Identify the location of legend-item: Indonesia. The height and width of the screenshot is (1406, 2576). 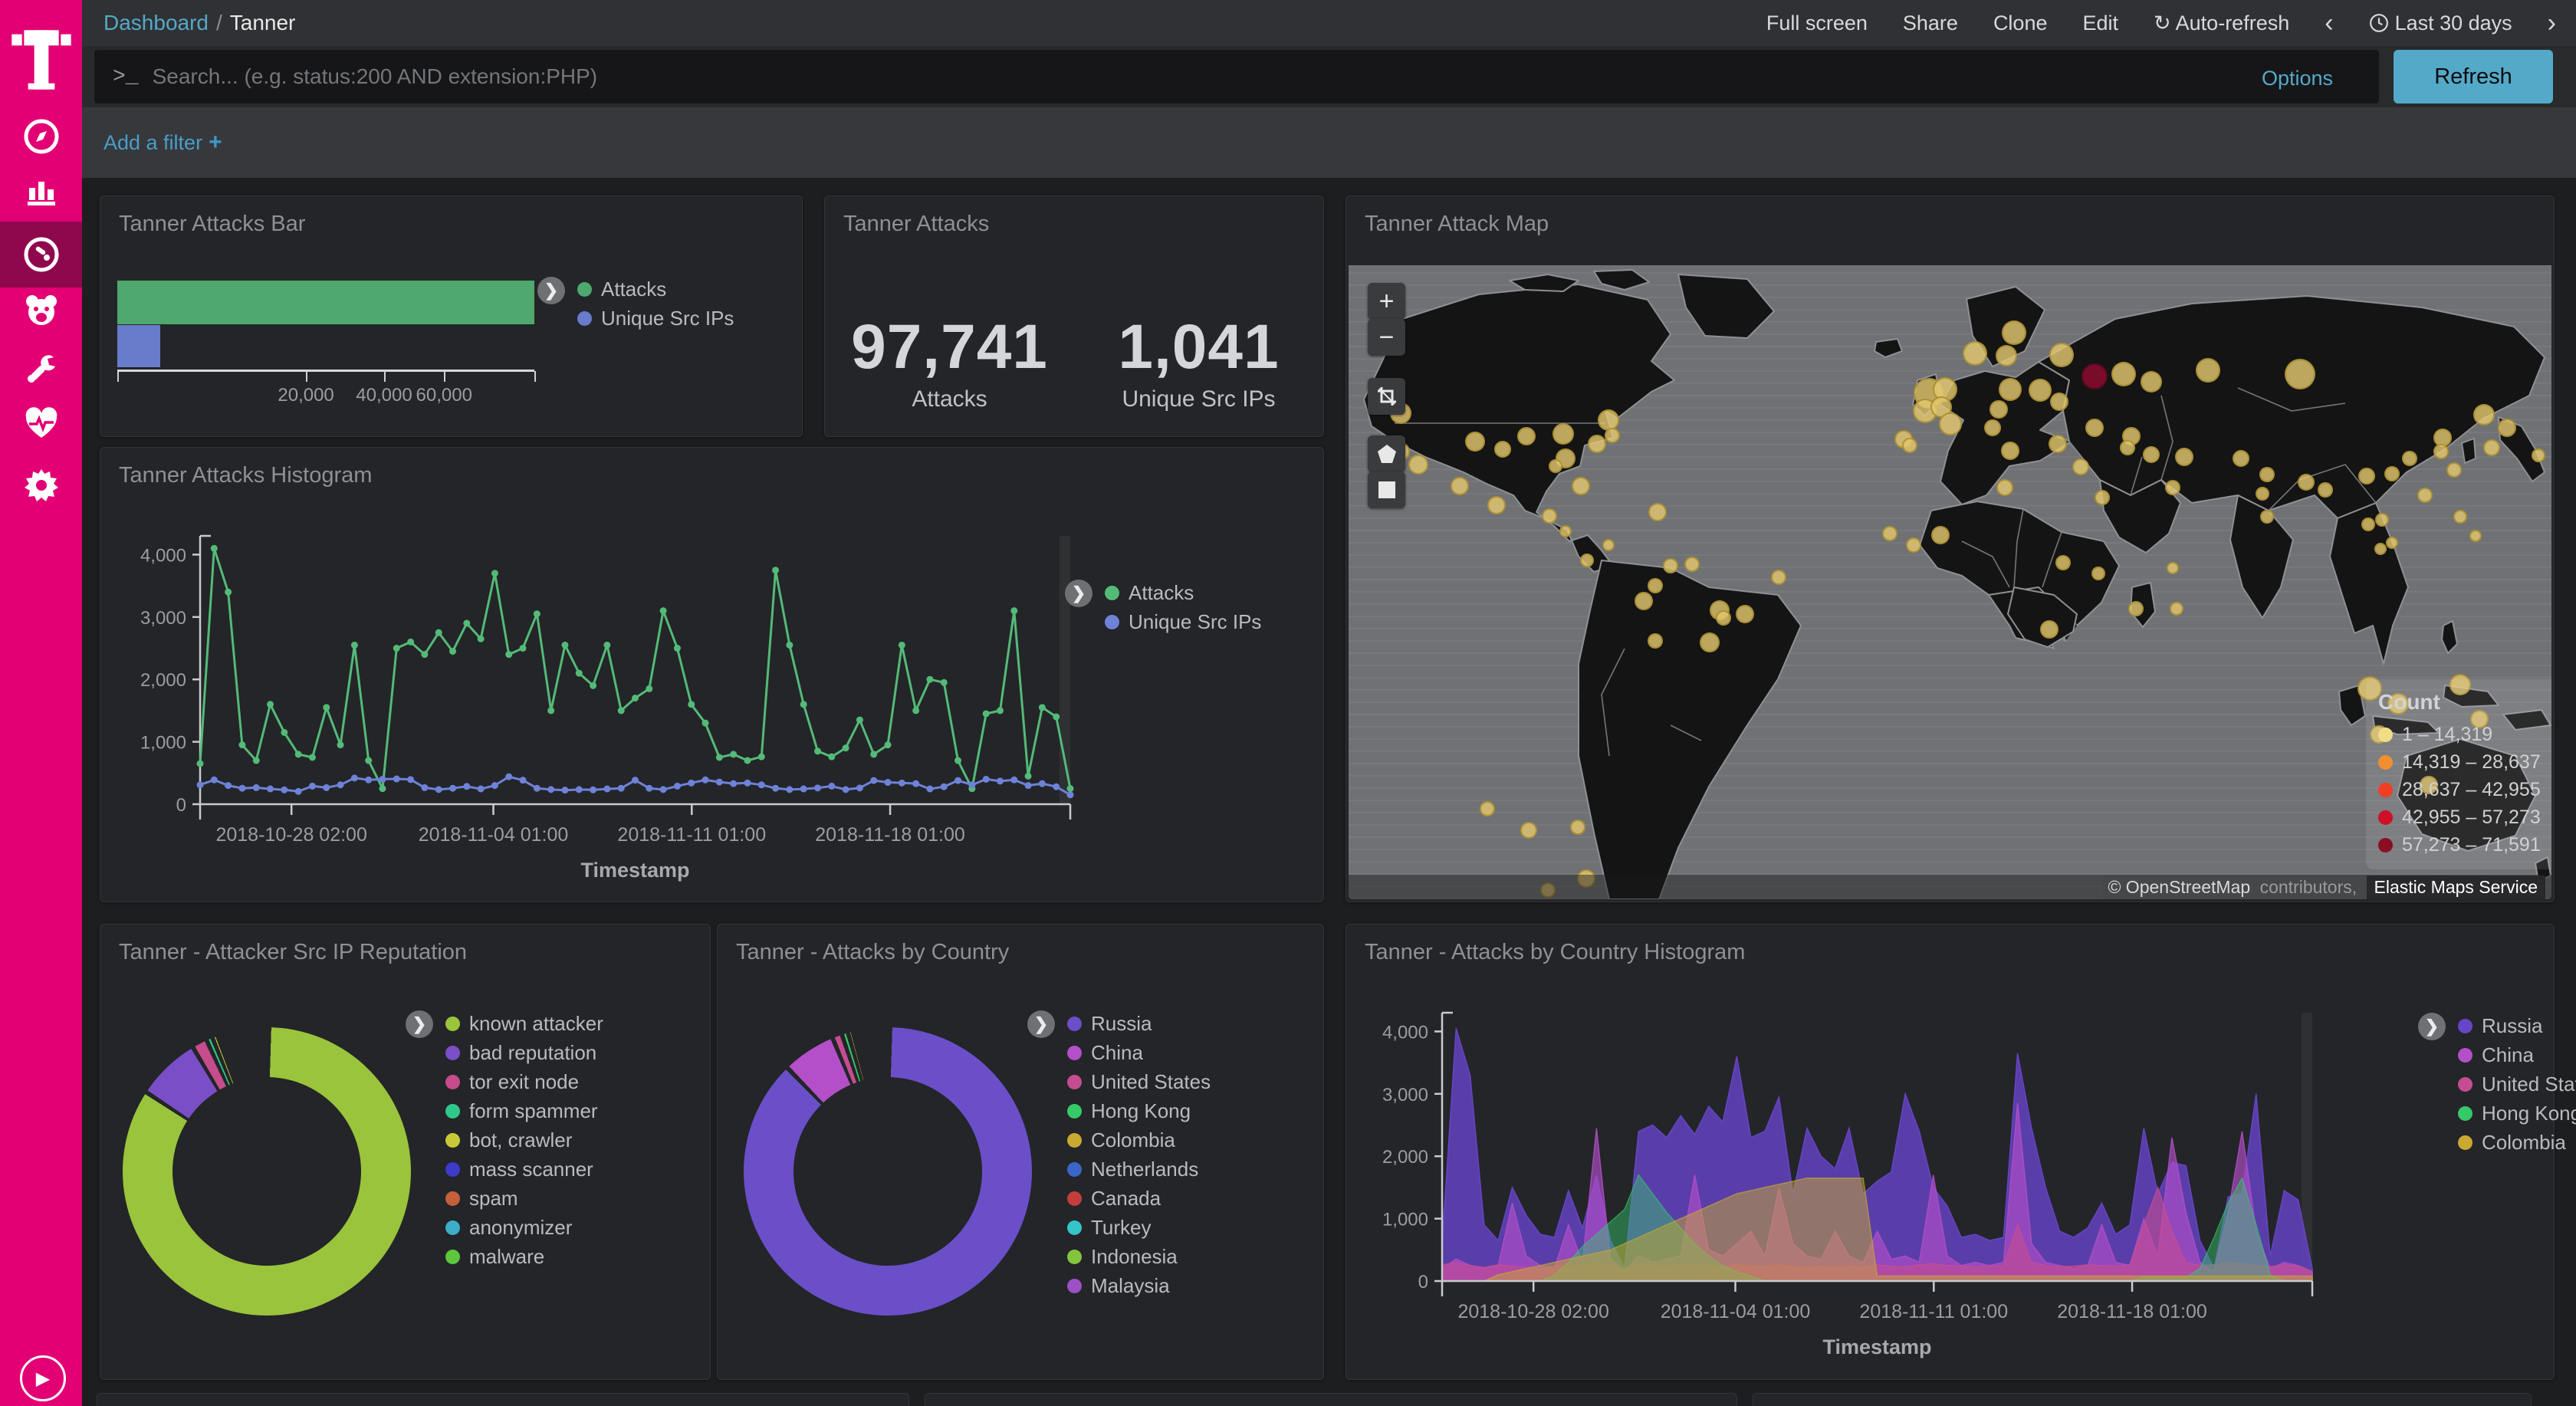
(1139, 1257).